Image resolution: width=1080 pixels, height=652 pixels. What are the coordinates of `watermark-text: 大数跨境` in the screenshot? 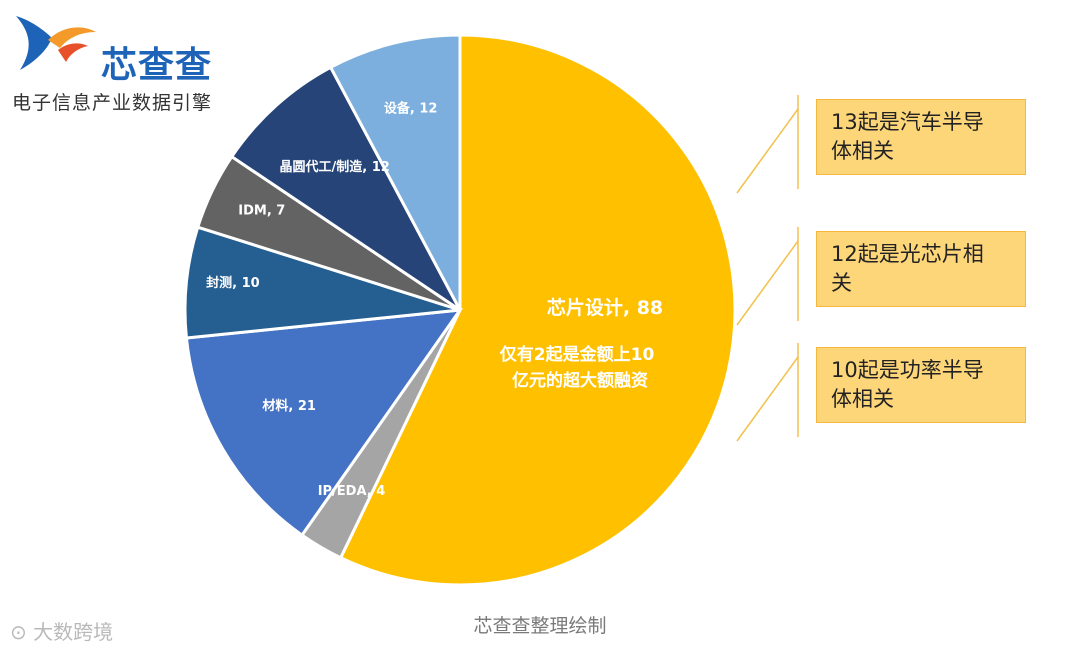 It's located at (73, 632).